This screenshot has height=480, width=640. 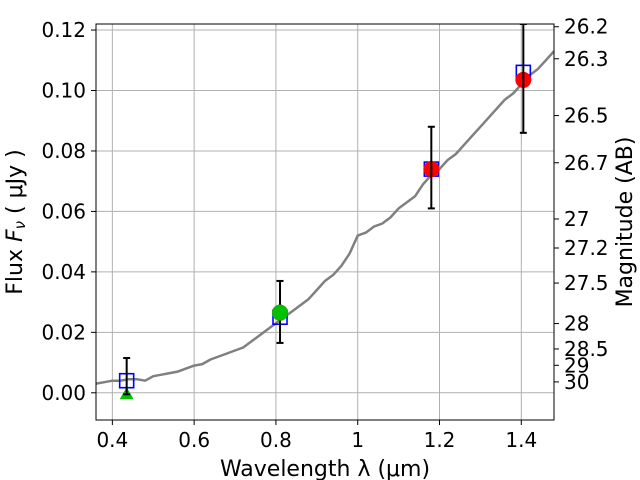 What do you see at coordinates (586, 283) in the screenshot?
I see `magnitude-tick-label: 27.5` at bounding box center [586, 283].